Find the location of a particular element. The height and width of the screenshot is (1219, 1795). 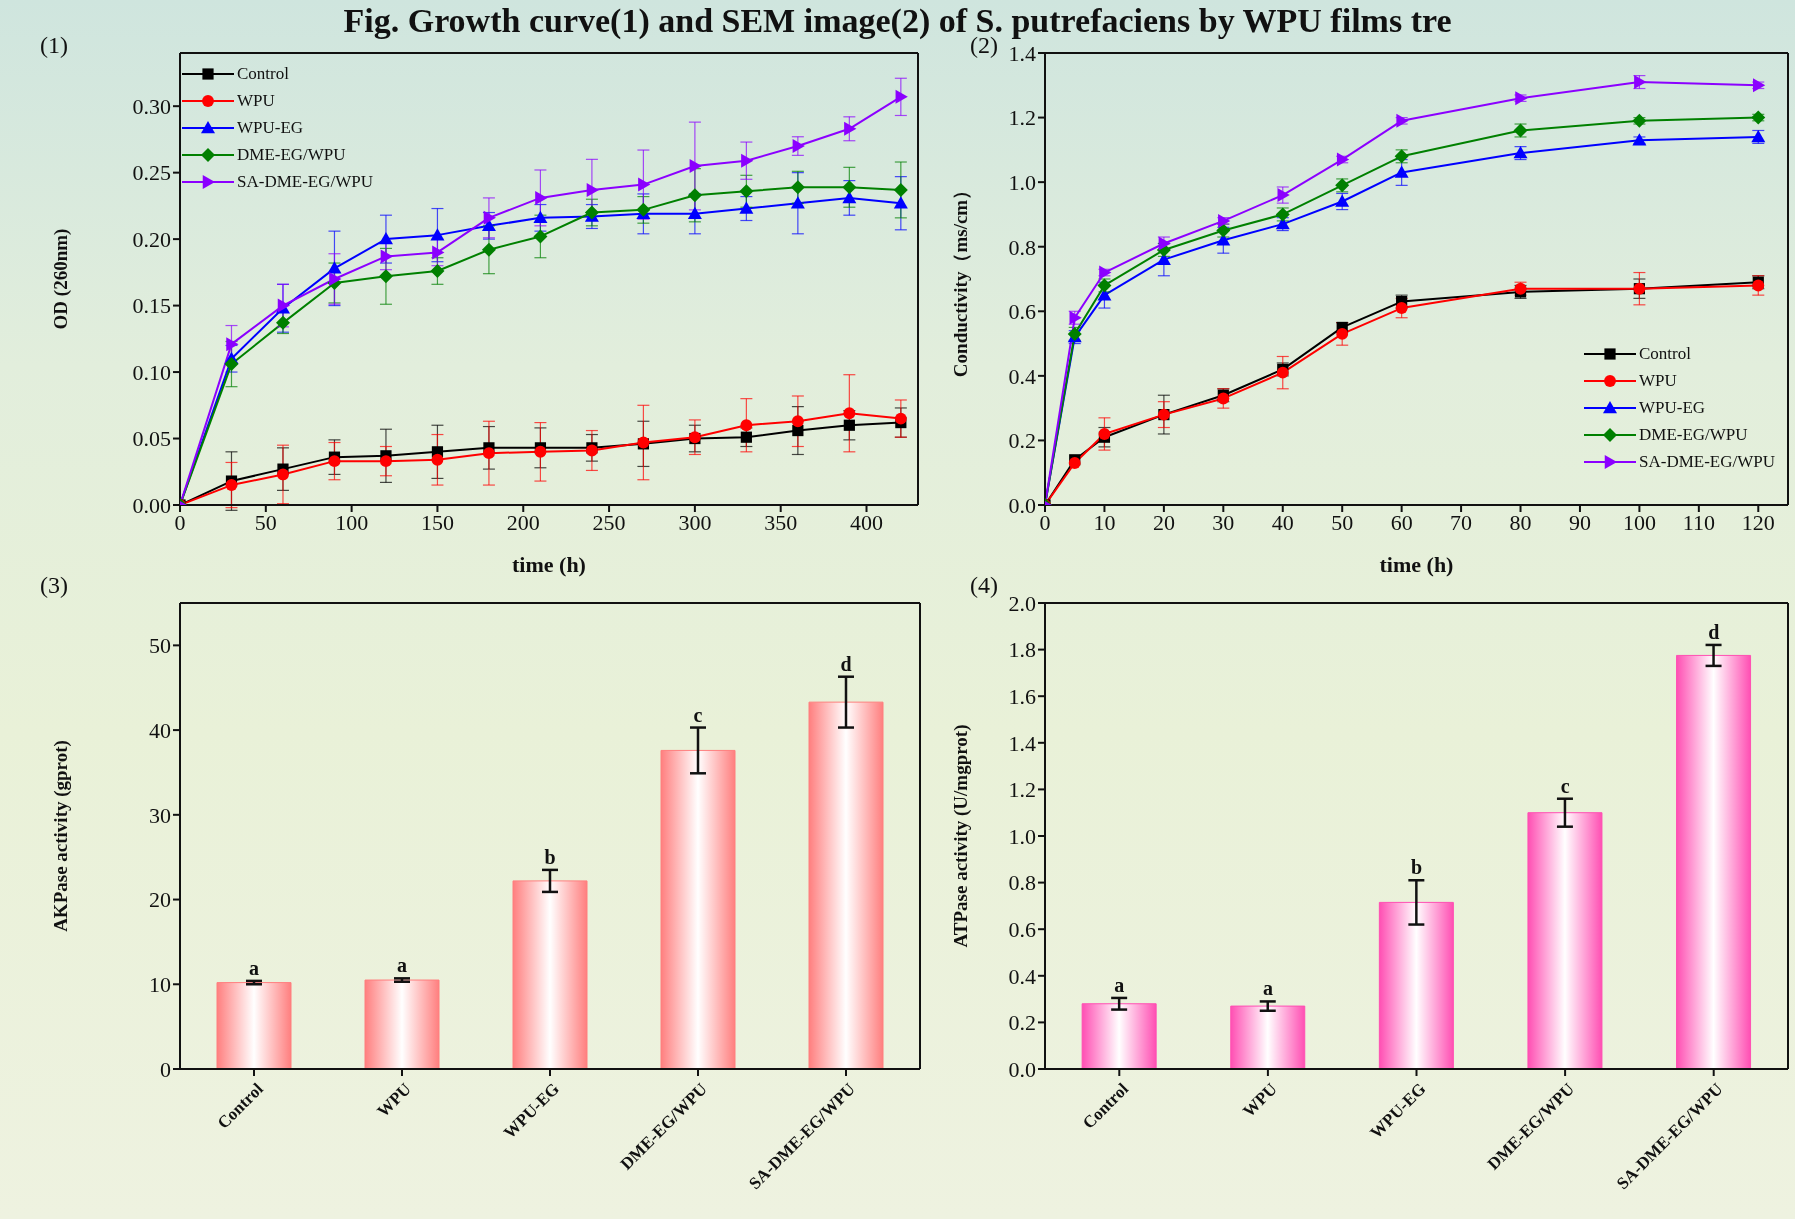

text: (4) is located at coordinates (984, 585).